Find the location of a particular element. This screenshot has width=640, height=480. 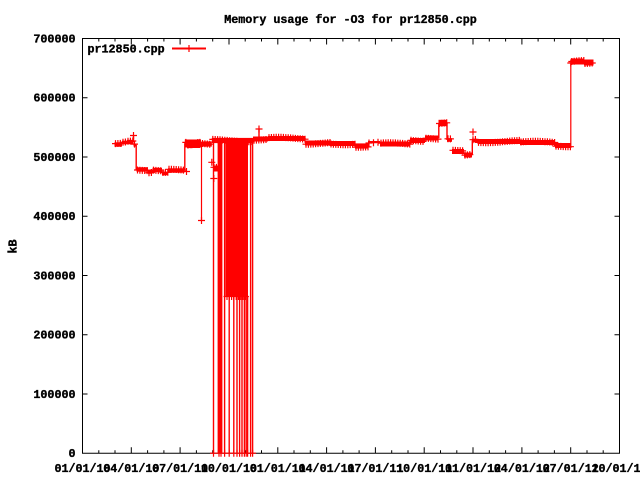

svg-text: 500000 is located at coordinates (54, 158).